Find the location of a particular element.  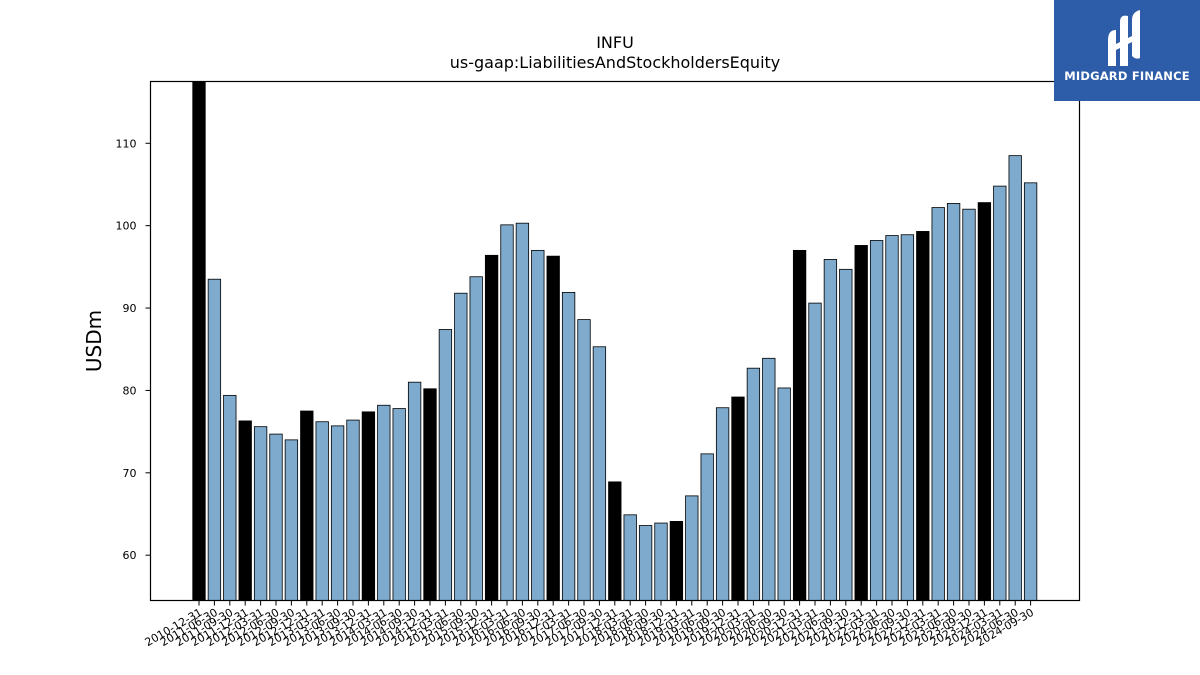

y-tick-label: 70 is located at coordinates (130, 473).